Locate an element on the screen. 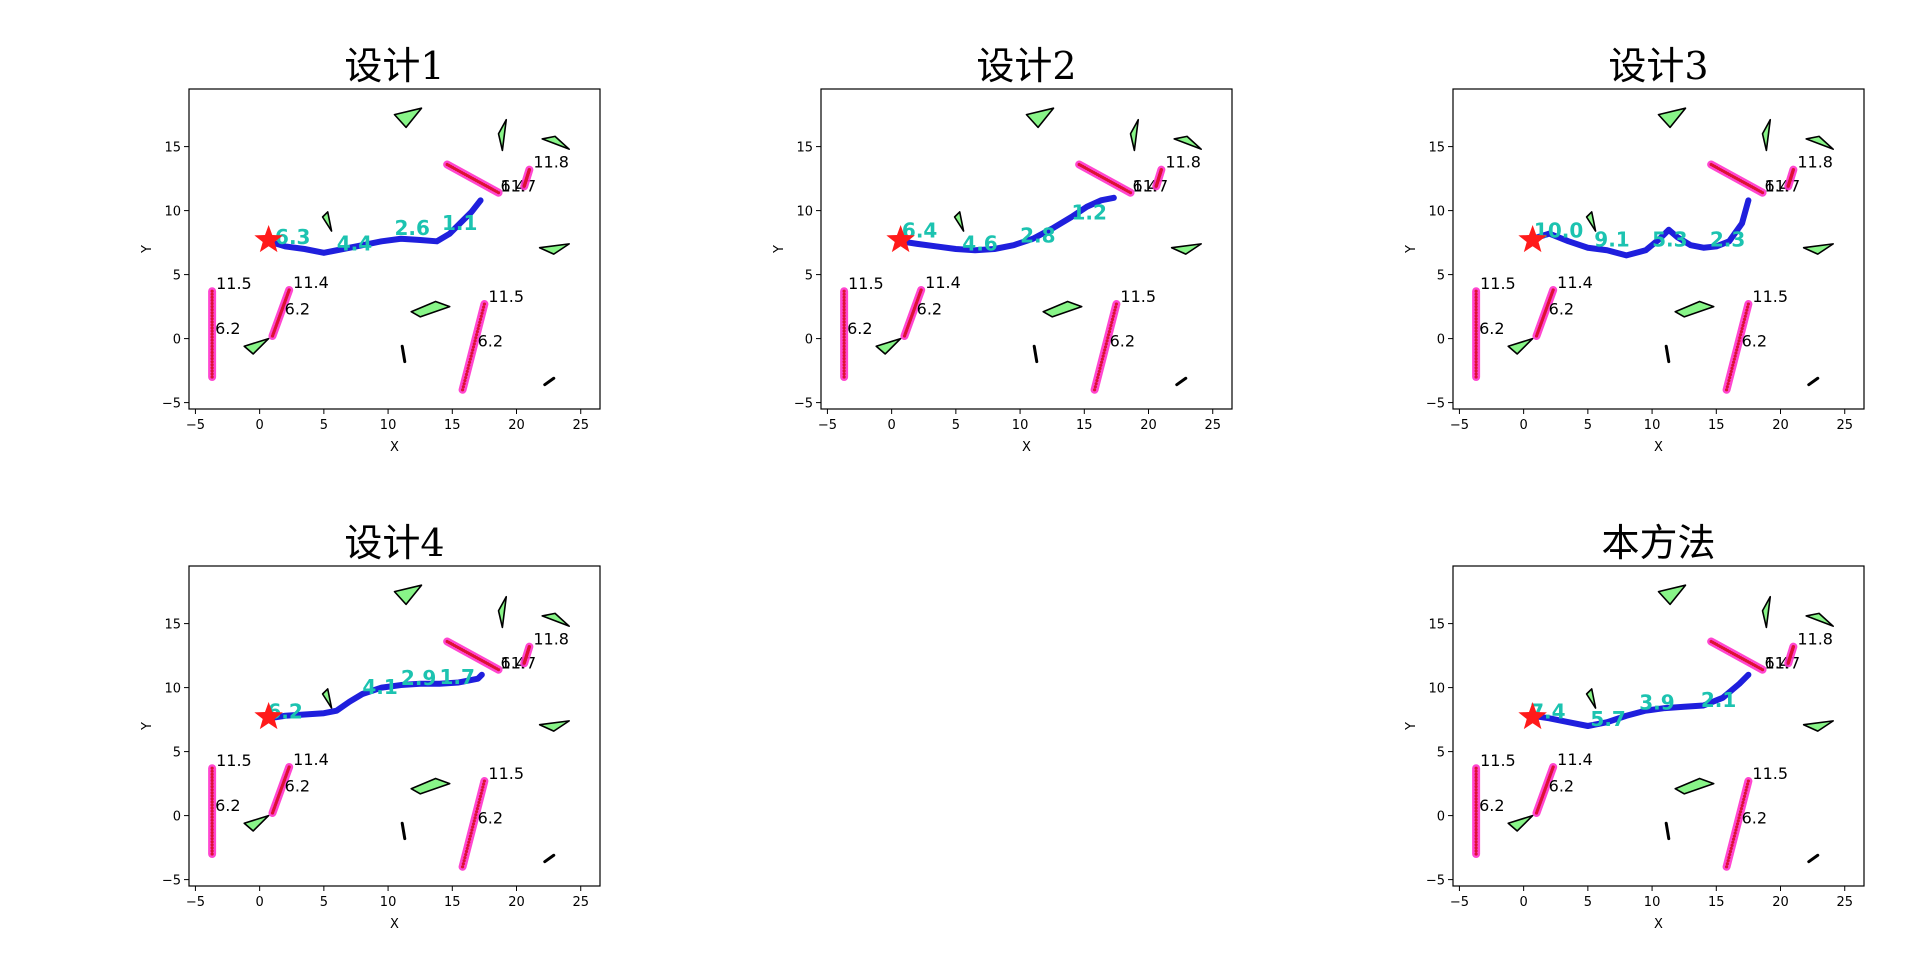 The height and width of the screenshot is (974, 1920). y-tick-label: 10 is located at coordinates (804, 212).